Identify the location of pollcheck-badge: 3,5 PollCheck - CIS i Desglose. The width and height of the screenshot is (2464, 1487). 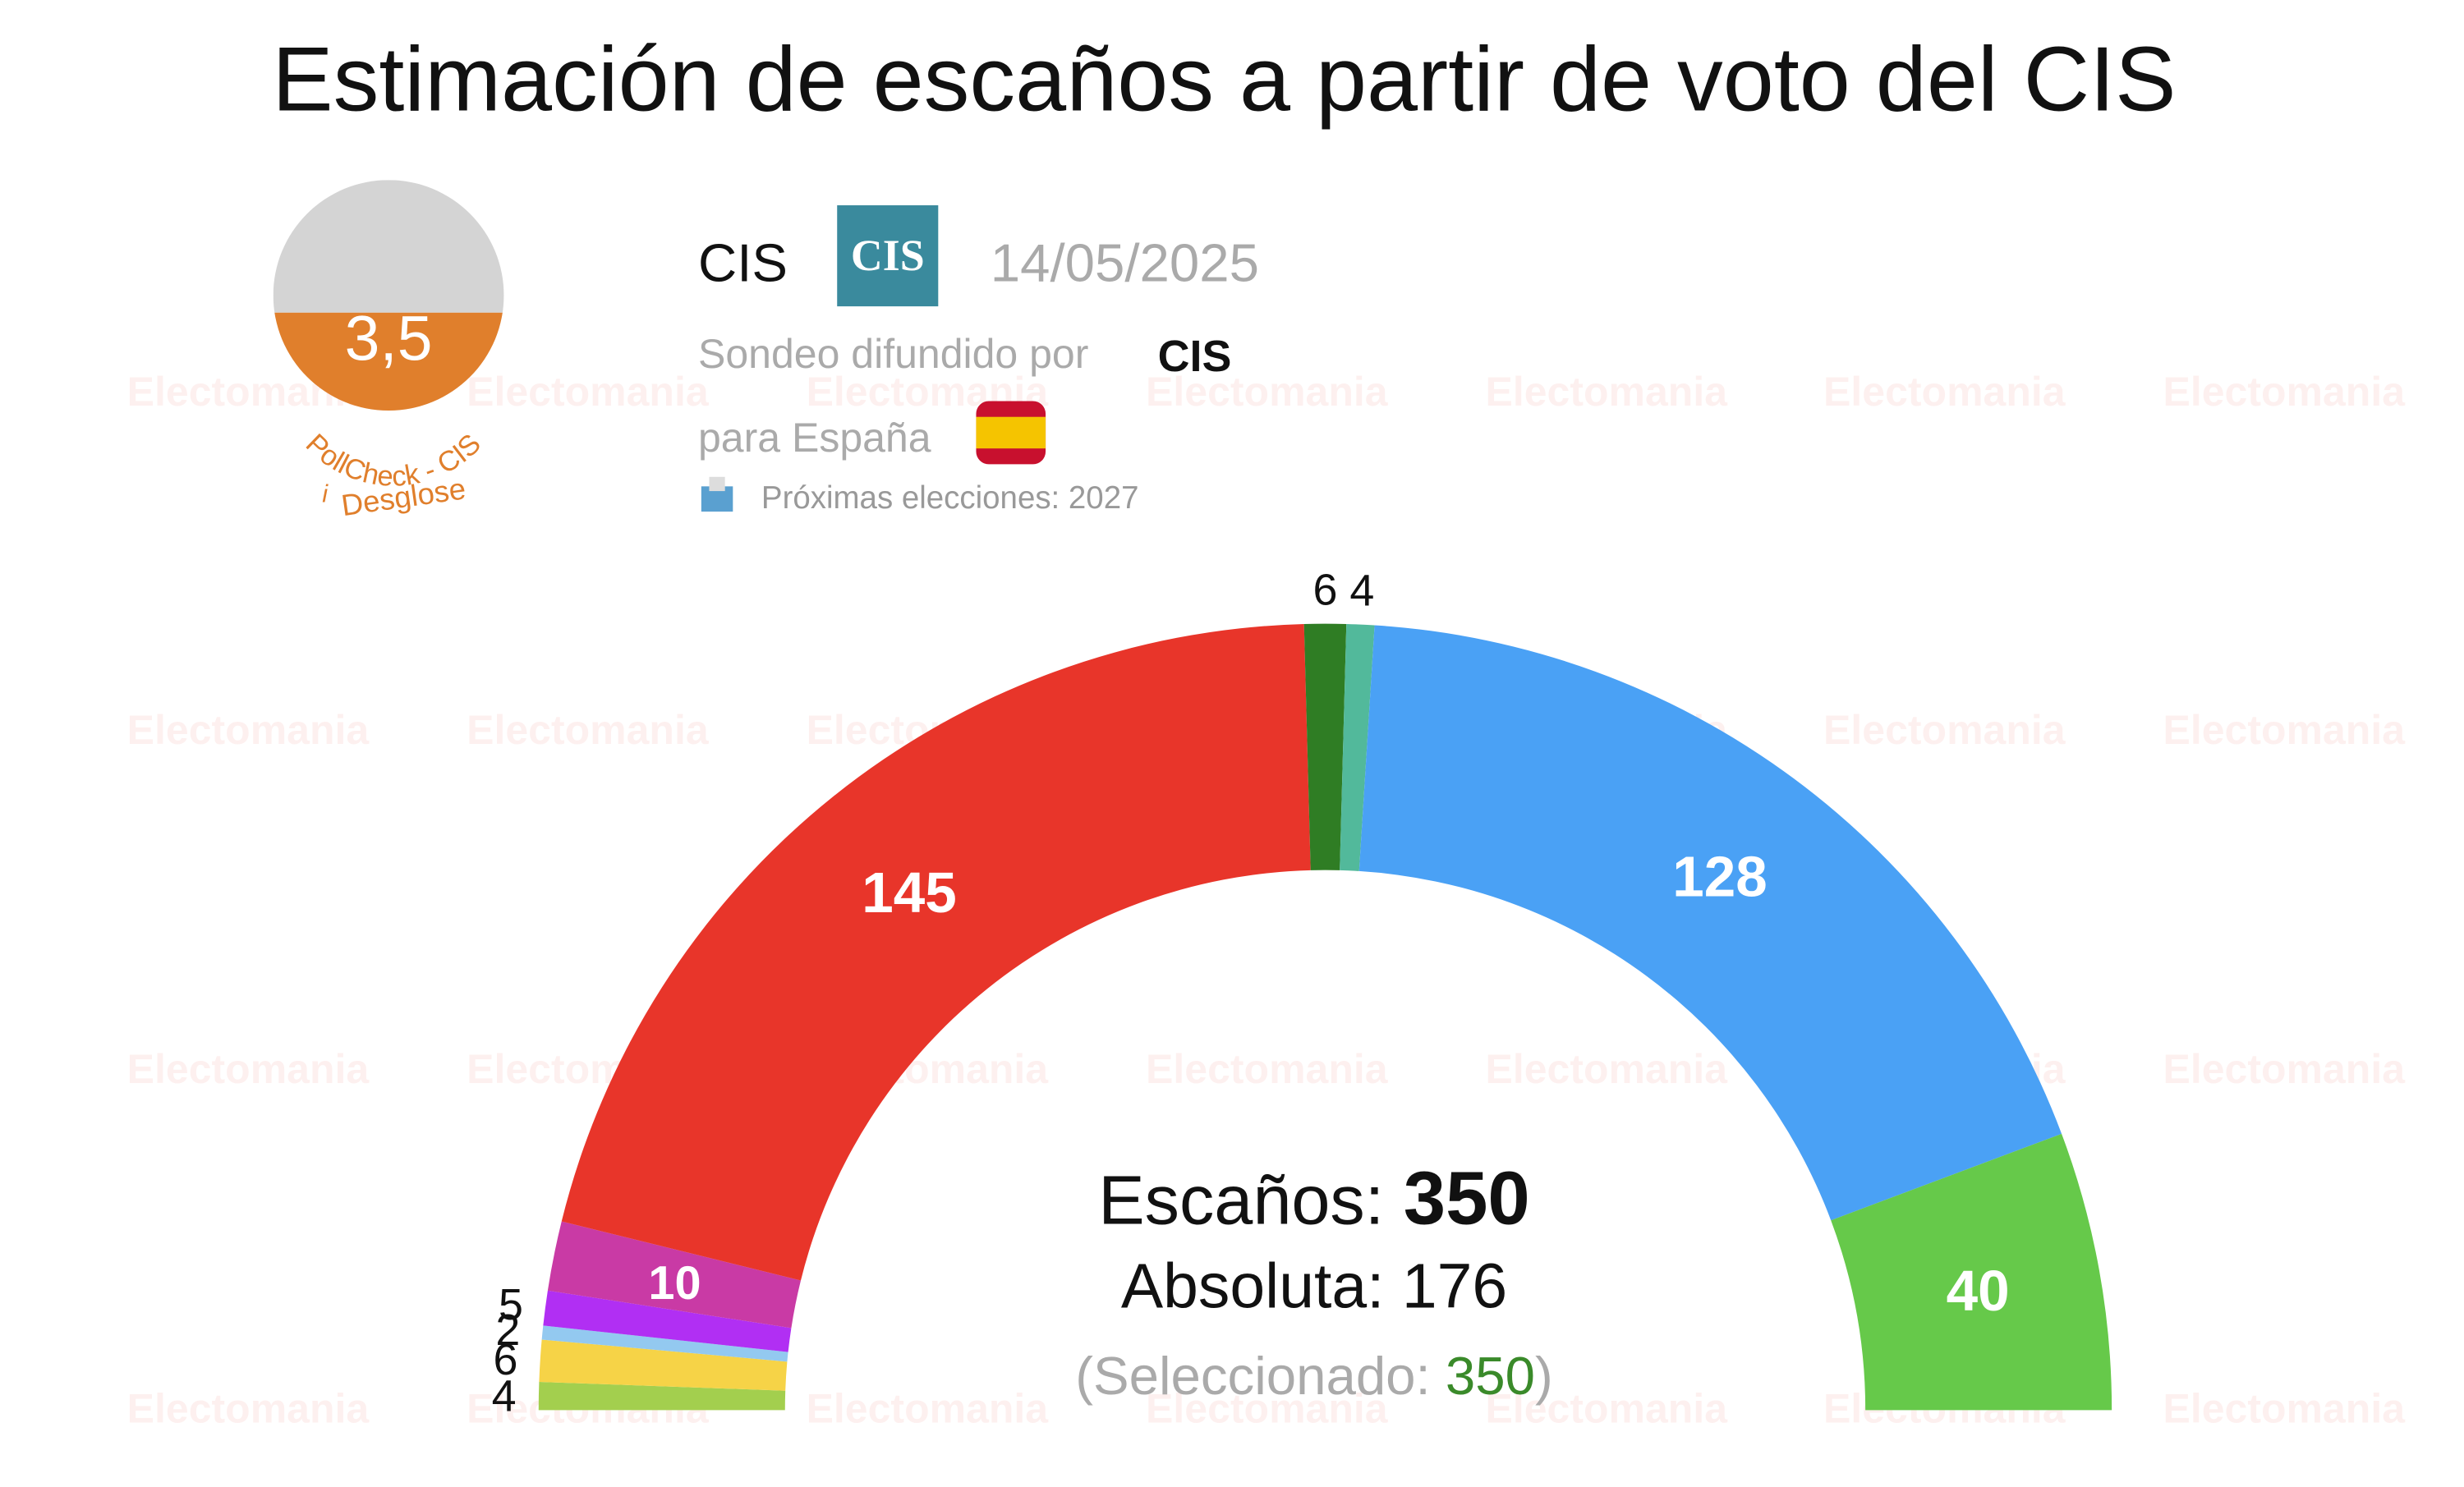
(388, 351).